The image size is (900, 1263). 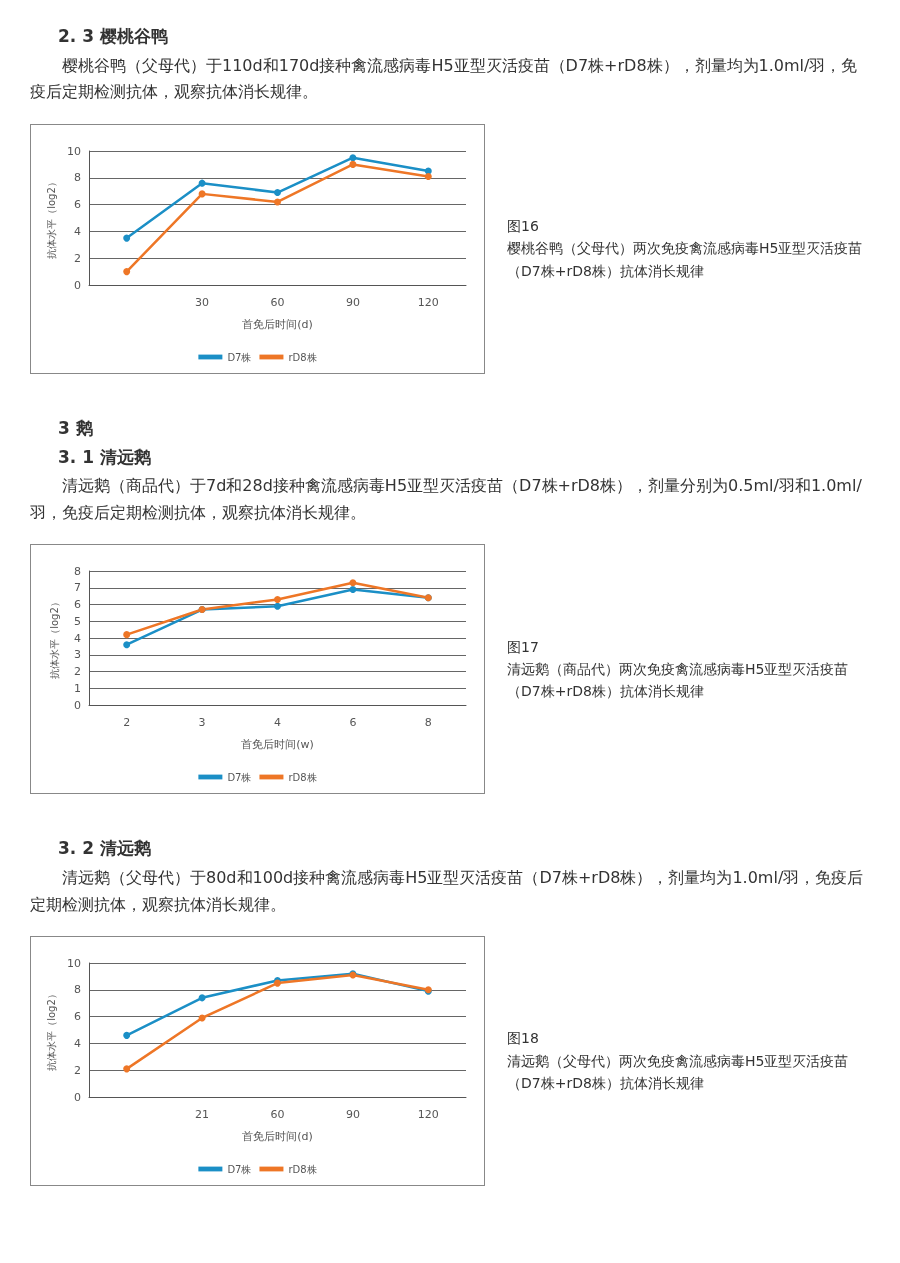 What do you see at coordinates (202, 1114) in the screenshot?
I see `x-tick-label: 21` at bounding box center [202, 1114].